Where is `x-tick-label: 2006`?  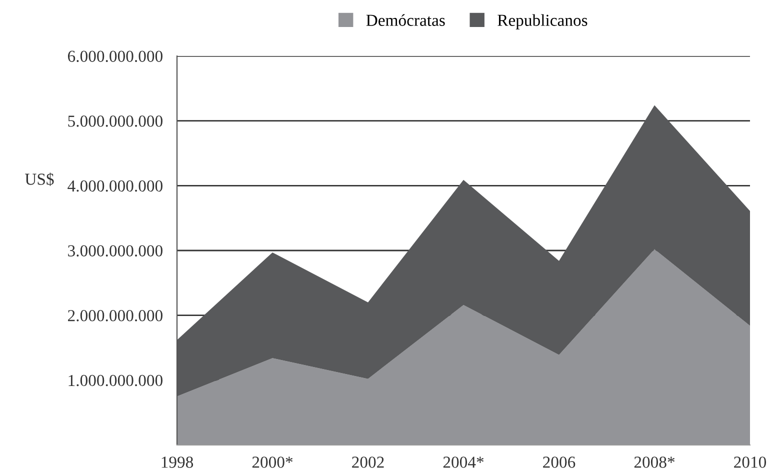 x-tick-label: 2006 is located at coordinates (559, 462).